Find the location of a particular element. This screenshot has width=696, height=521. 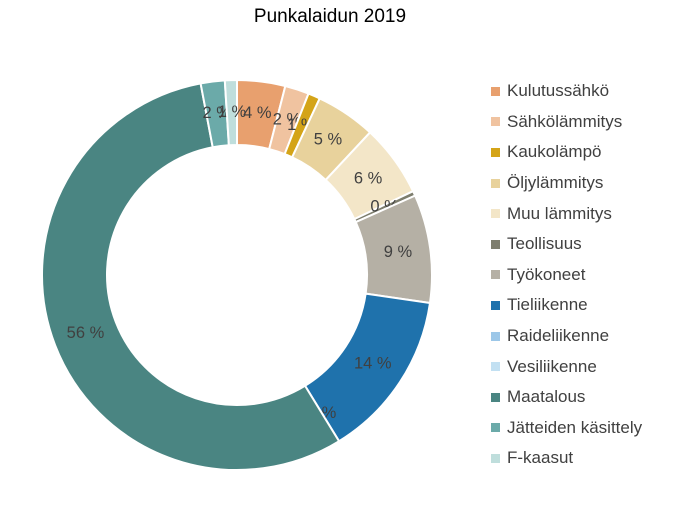

legend-label: Sähkölämmitys is located at coordinates (565, 121).